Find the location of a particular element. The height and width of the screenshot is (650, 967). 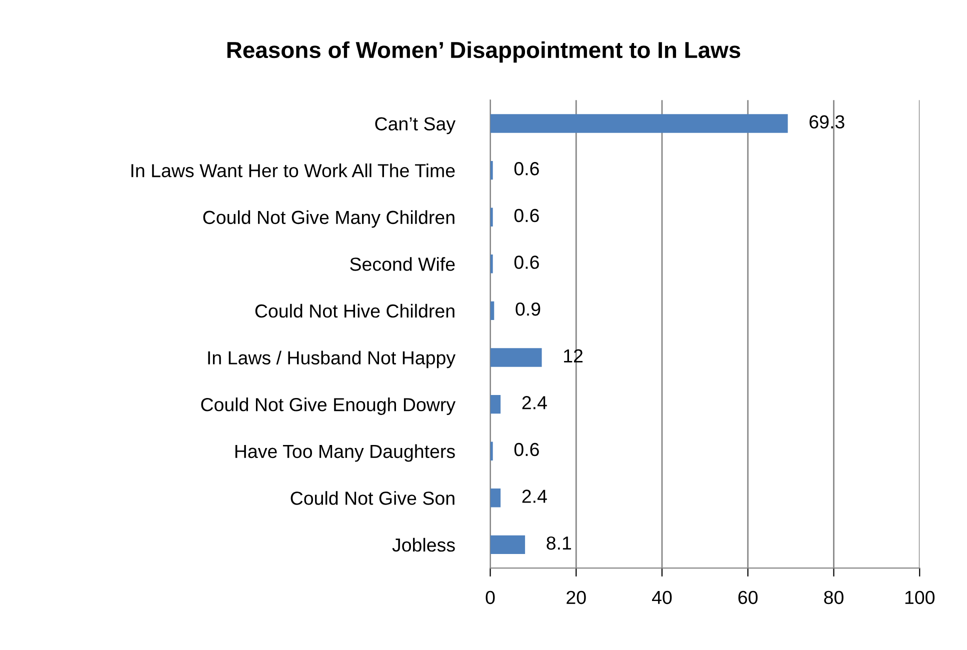

x-tick-label: 100 is located at coordinates (920, 597).